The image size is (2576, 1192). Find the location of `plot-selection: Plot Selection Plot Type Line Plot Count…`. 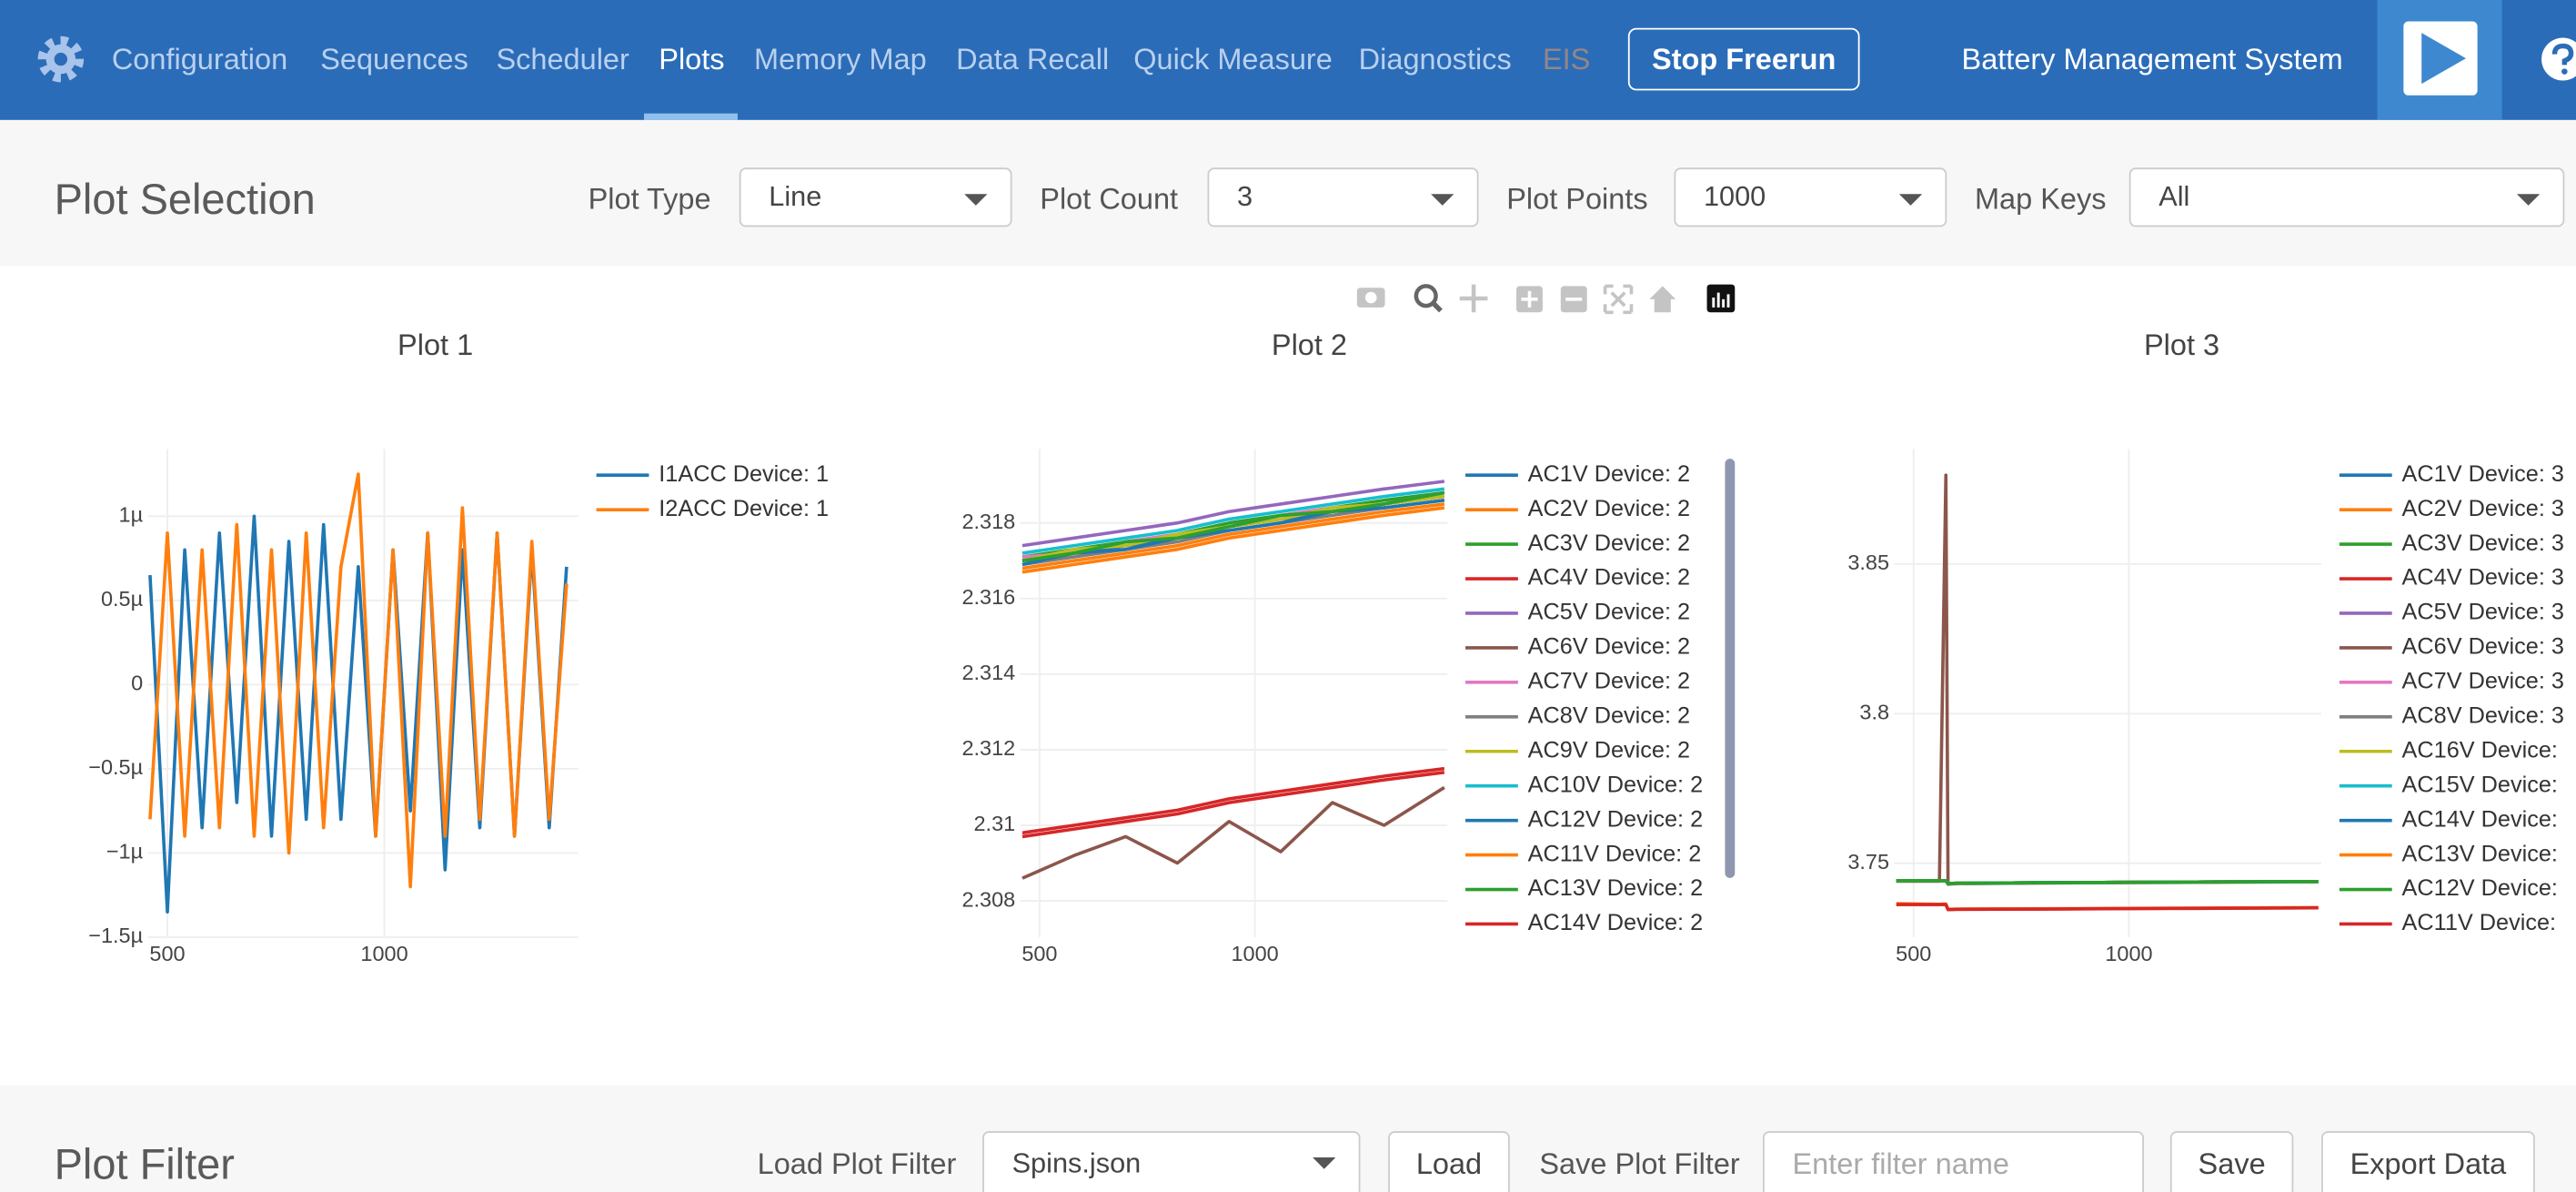

plot-selection: Plot Selection Plot Type Line Plot Count… is located at coordinates (1288, 193).